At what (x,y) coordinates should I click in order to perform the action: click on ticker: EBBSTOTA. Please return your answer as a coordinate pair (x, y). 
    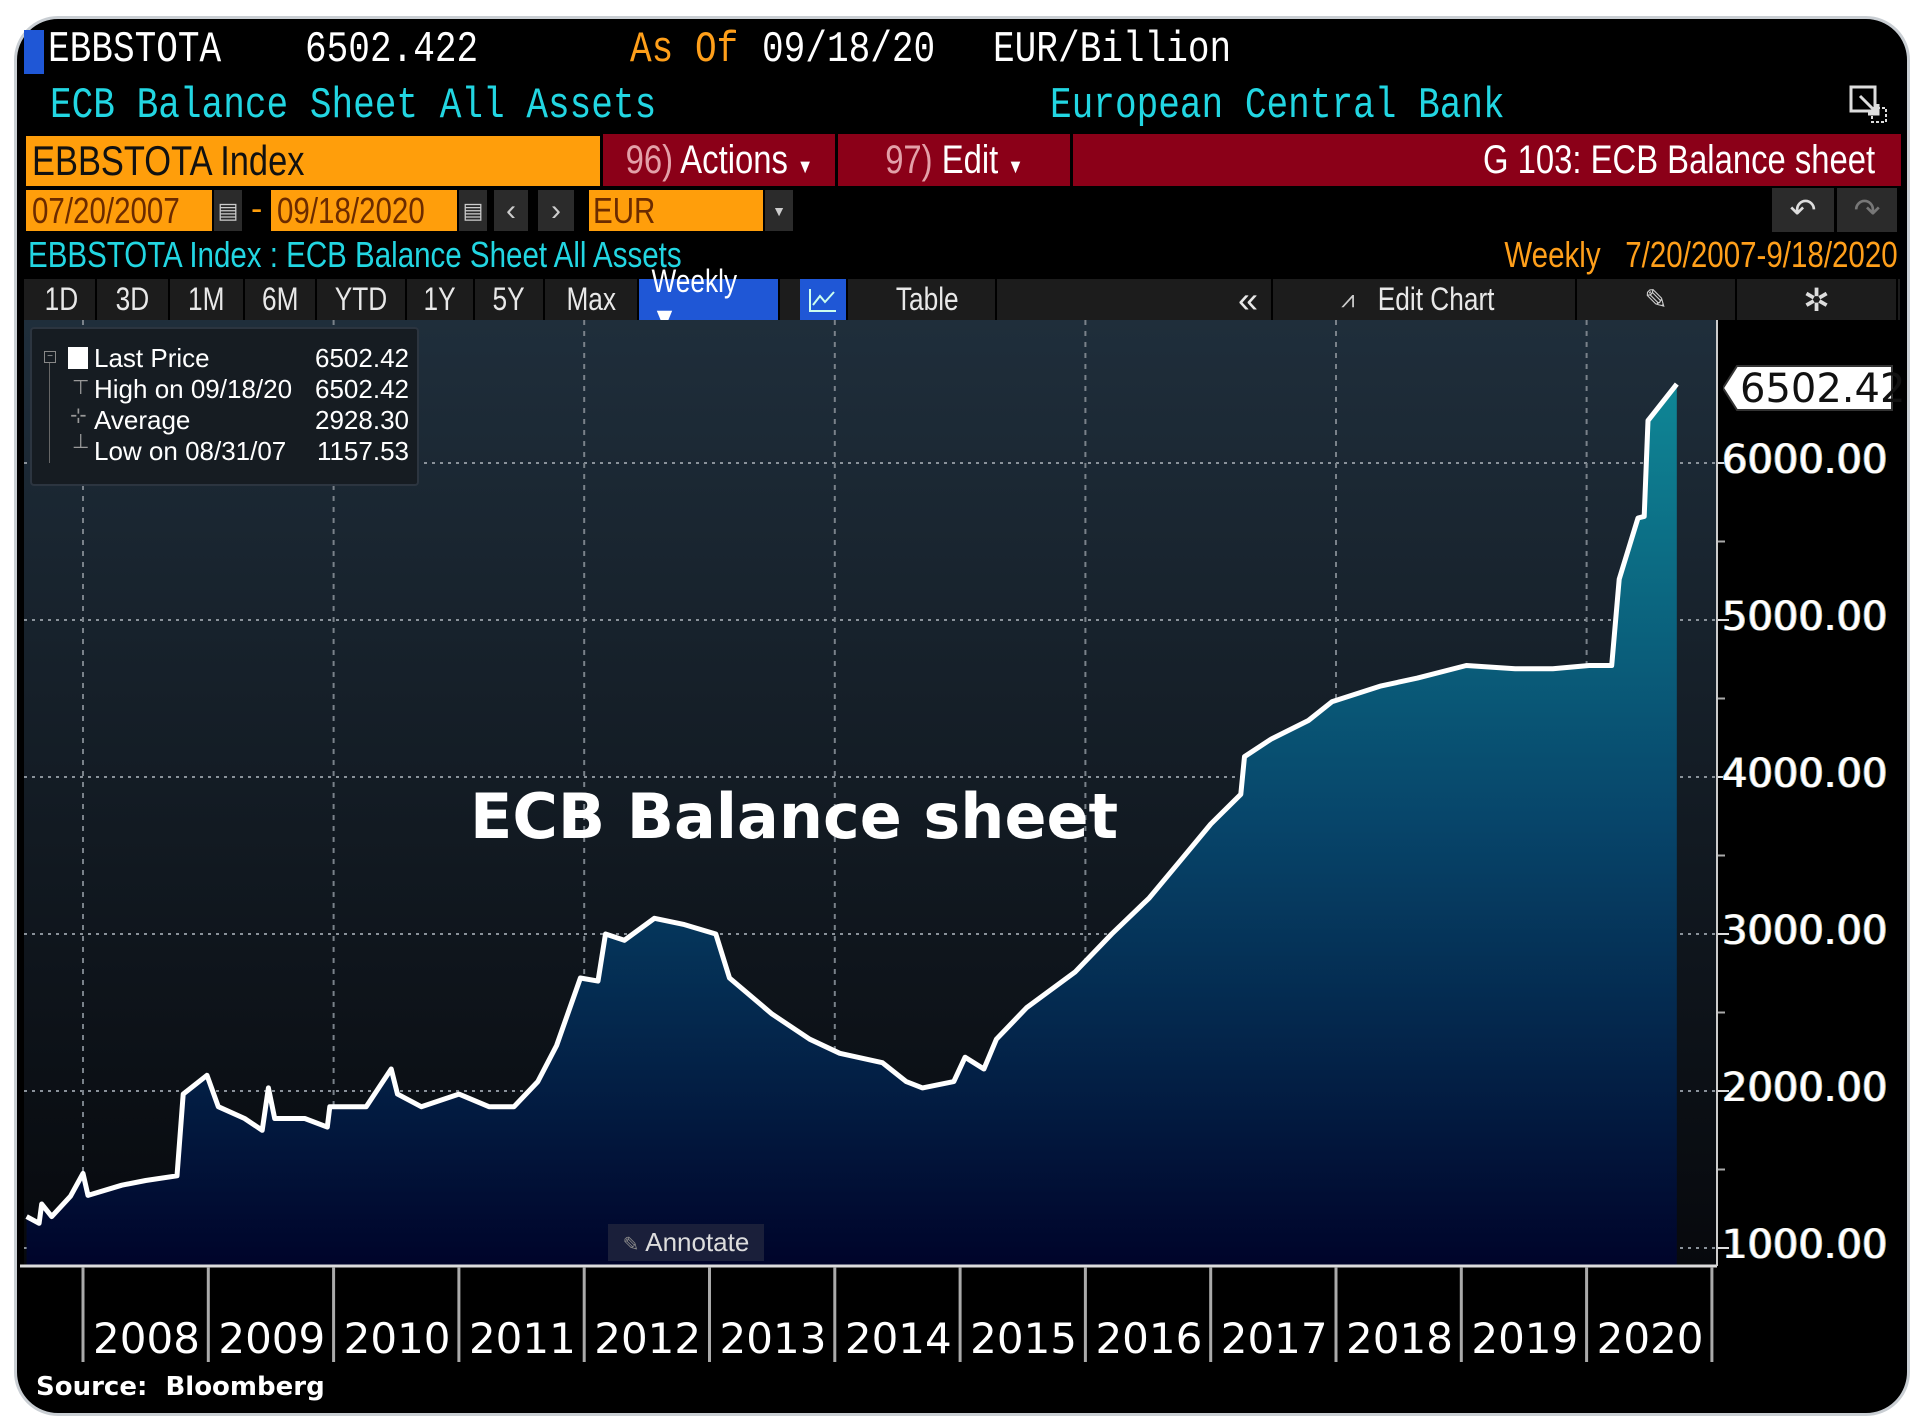
    Looking at the image, I should click on (153, 50).